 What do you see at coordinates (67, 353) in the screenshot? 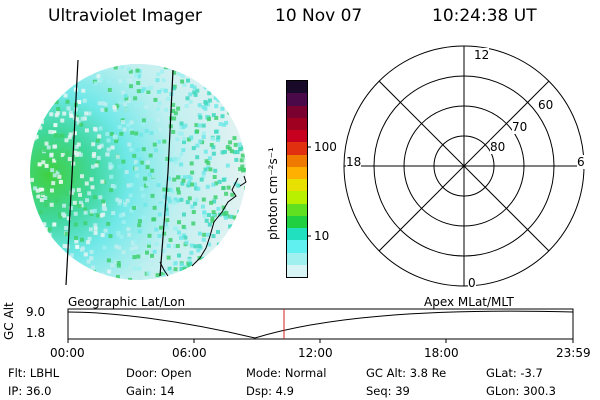
I see `timeline-xtick-0000: 00:00` at bounding box center [67, 353].